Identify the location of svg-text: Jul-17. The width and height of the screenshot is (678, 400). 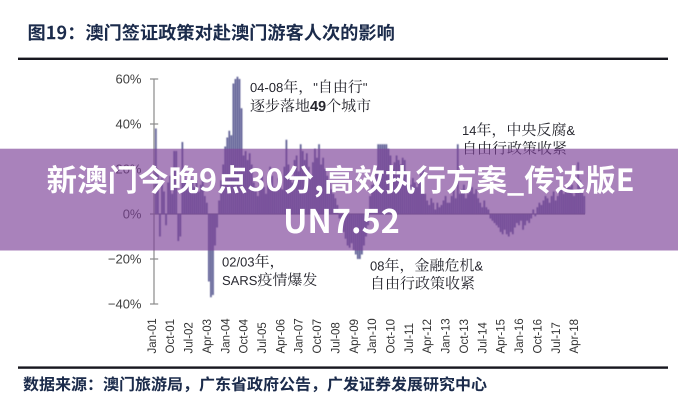
(557, 337).